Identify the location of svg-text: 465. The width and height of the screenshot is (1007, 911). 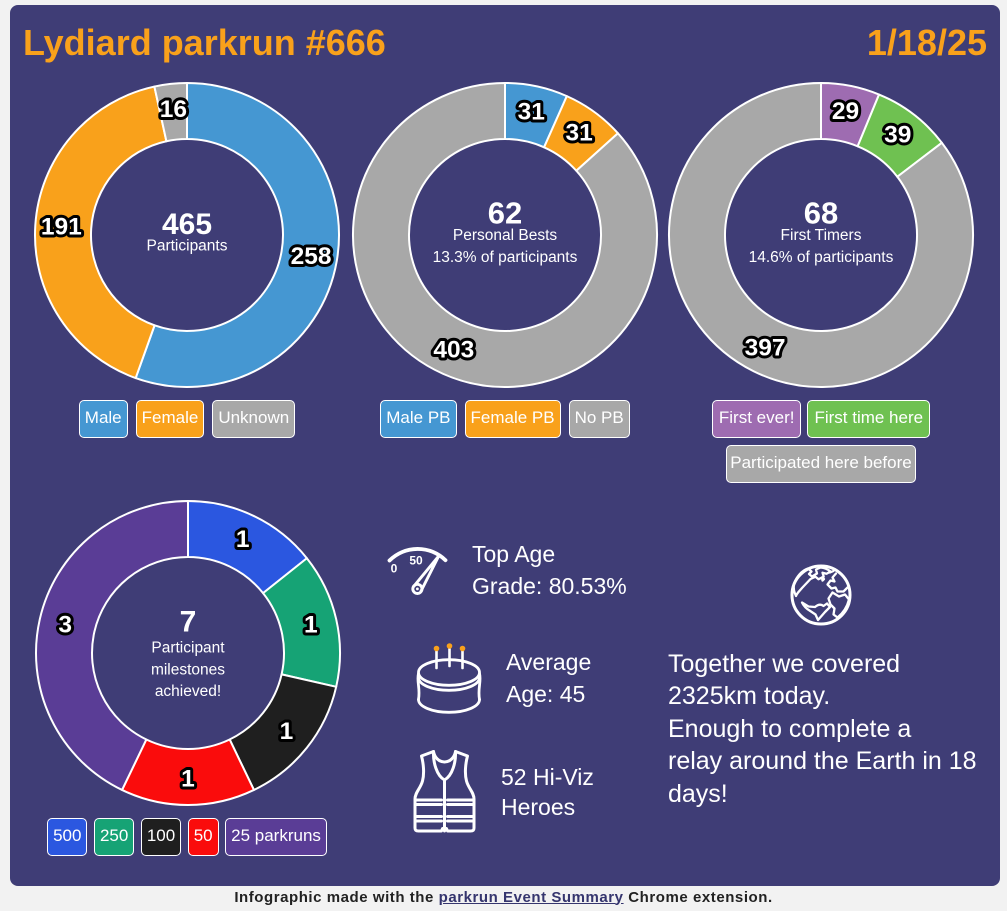
(187, 224).